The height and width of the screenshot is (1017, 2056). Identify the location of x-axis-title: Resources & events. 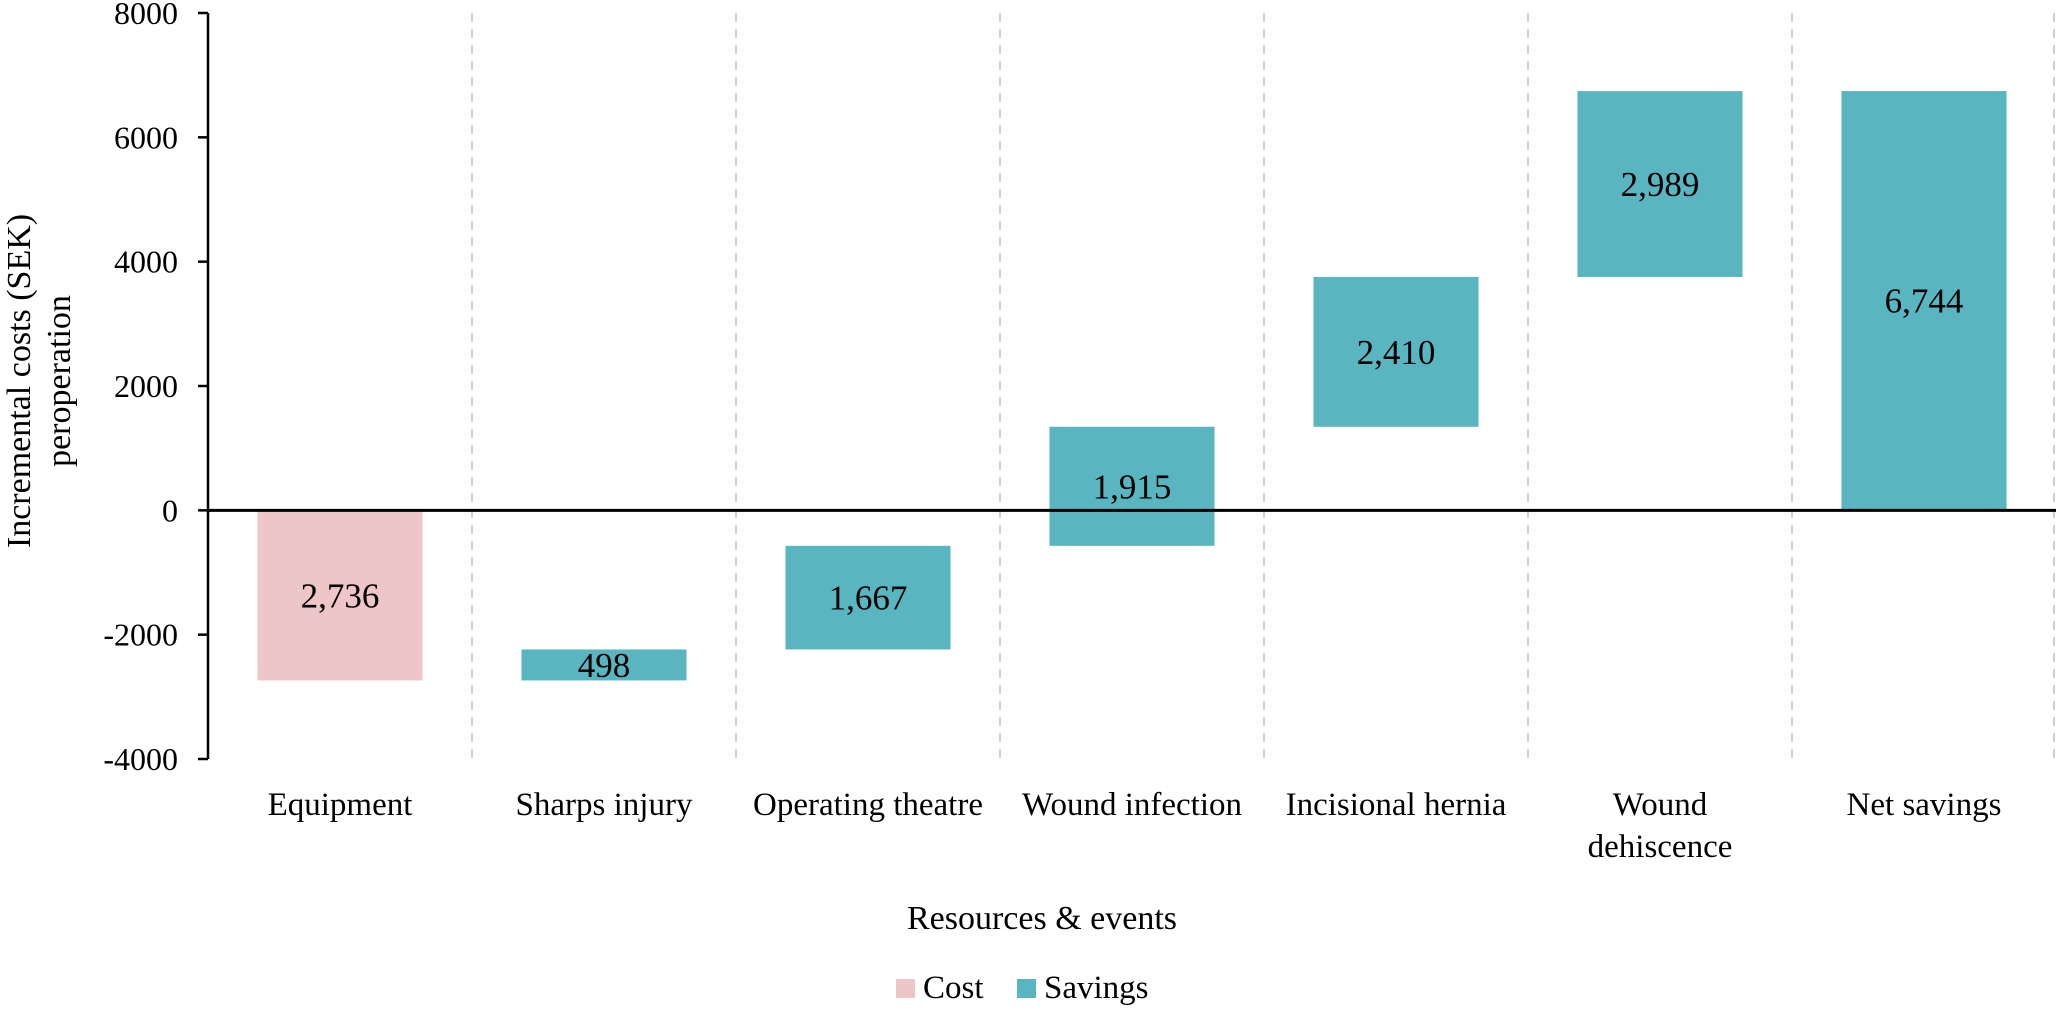
(1042, 918).